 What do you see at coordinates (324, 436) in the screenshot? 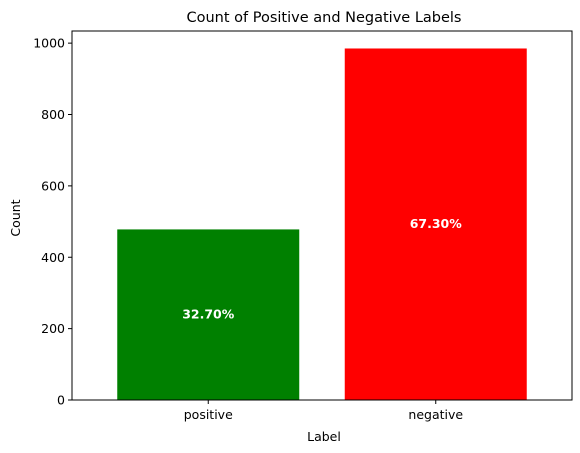
I see `x-axis-label: Label` at bounding box center [324, 436].